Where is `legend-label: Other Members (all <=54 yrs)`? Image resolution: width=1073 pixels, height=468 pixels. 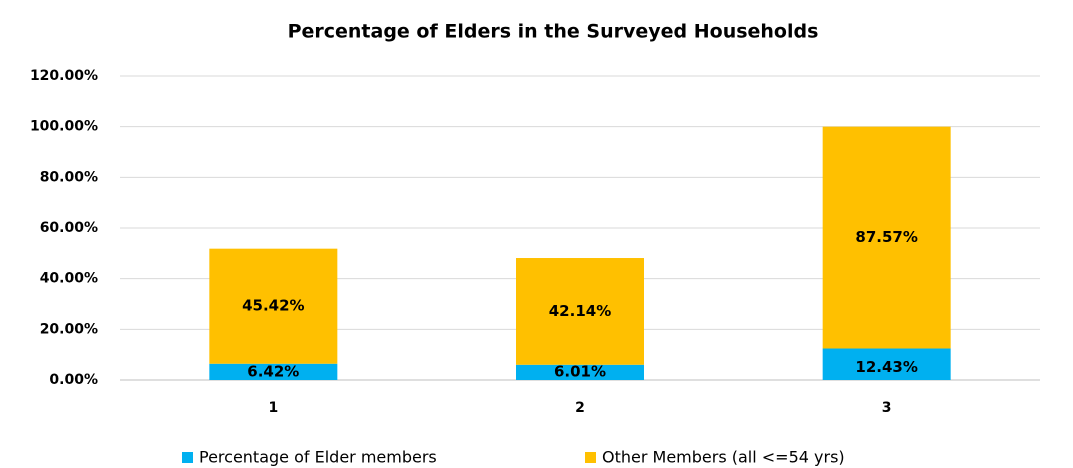
legend-label: Other Members (all <=54 yrs) is located at coordinates (723, 457).